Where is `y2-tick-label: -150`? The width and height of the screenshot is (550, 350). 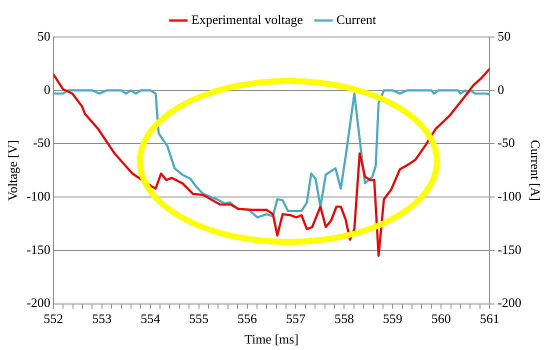
y2-tick-label: -150 is located at coordinates (510, 249).